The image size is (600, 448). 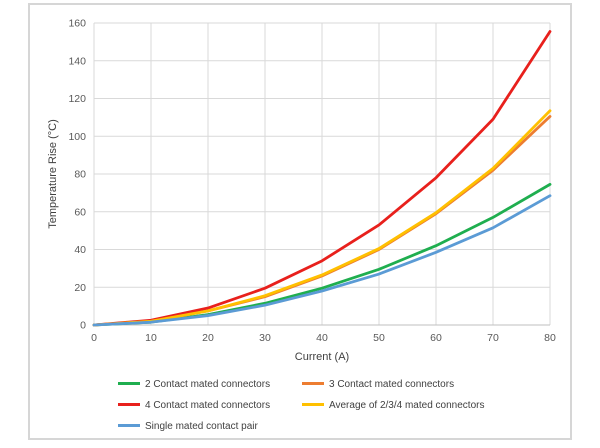 What do you see at coordinates (77, 24) in the screenshot?
I see `y-tick-label: 160` at bounding box center [77, 24].